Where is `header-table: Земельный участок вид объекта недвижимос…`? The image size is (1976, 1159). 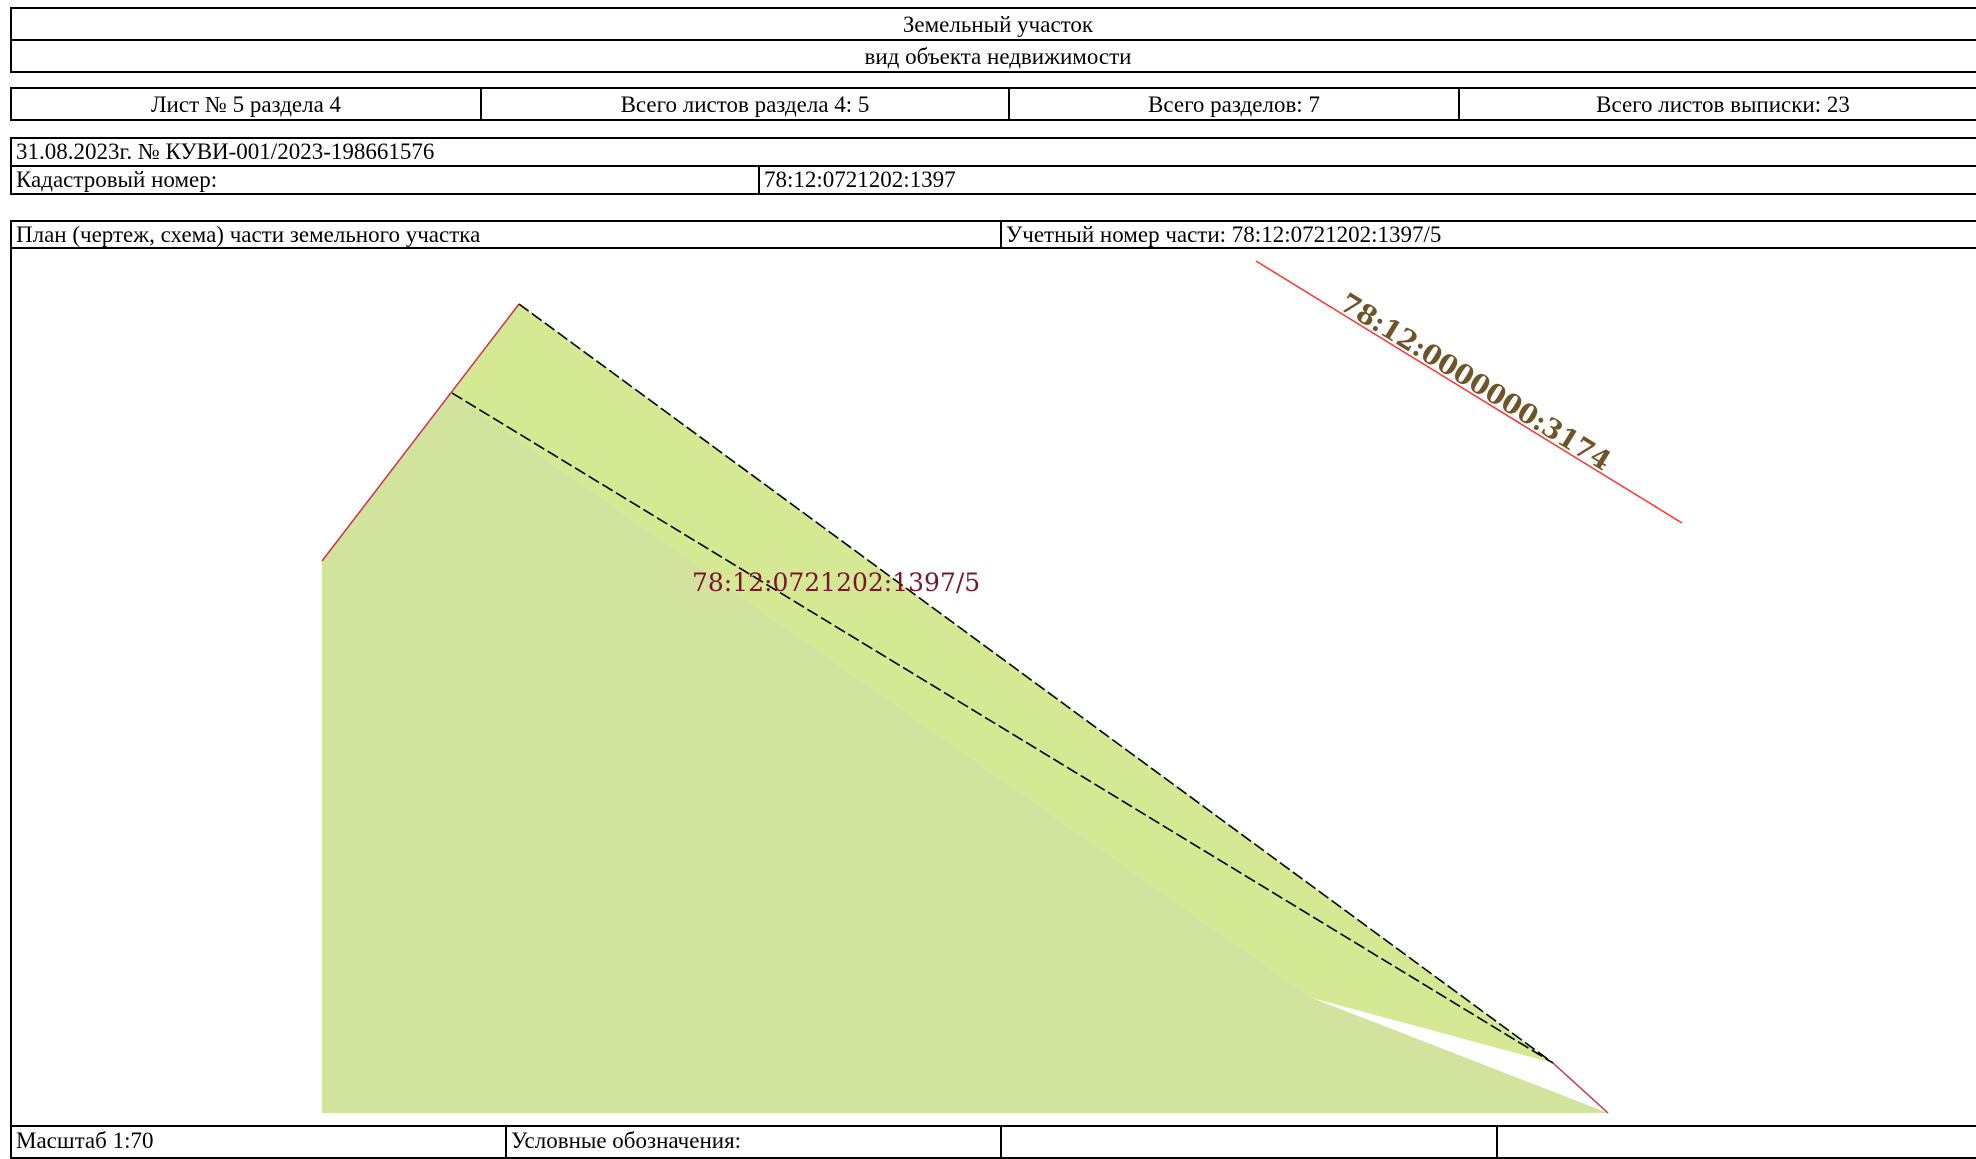
header-table: Земельный участок вид объекта недвижимос… is located at coordinates (993, 40).